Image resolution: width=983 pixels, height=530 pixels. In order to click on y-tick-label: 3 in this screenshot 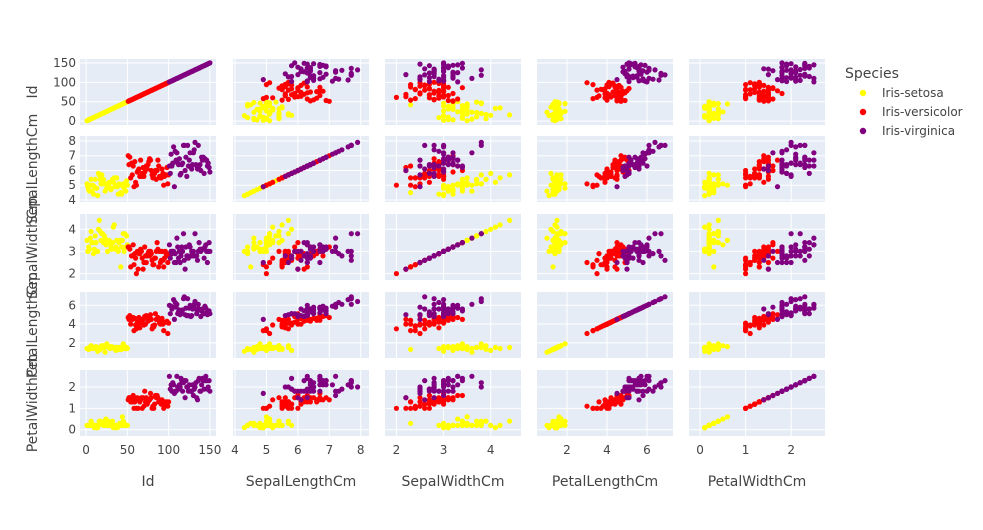, I will do `click(72, 251)`.